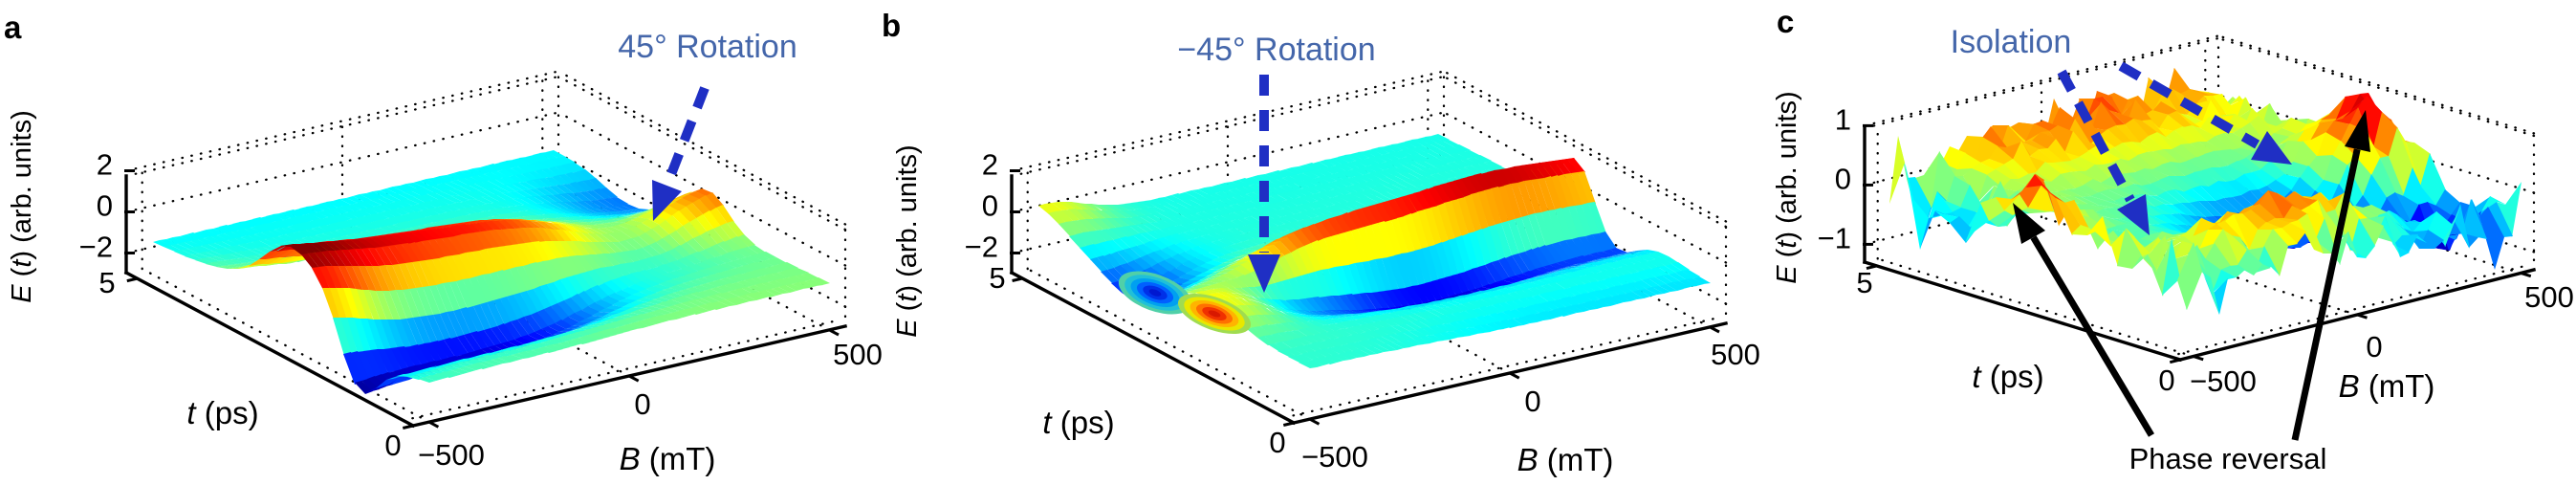  What do you see at coordinates (707, 47) in the screenshot?
I see `svg-text: 45° Rotation` at bounding box center [707, 47].